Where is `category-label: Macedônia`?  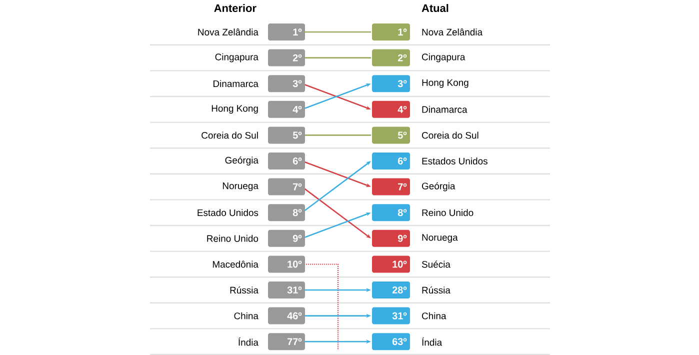 category-label: Macedônia is located at coordinates (235, 264).